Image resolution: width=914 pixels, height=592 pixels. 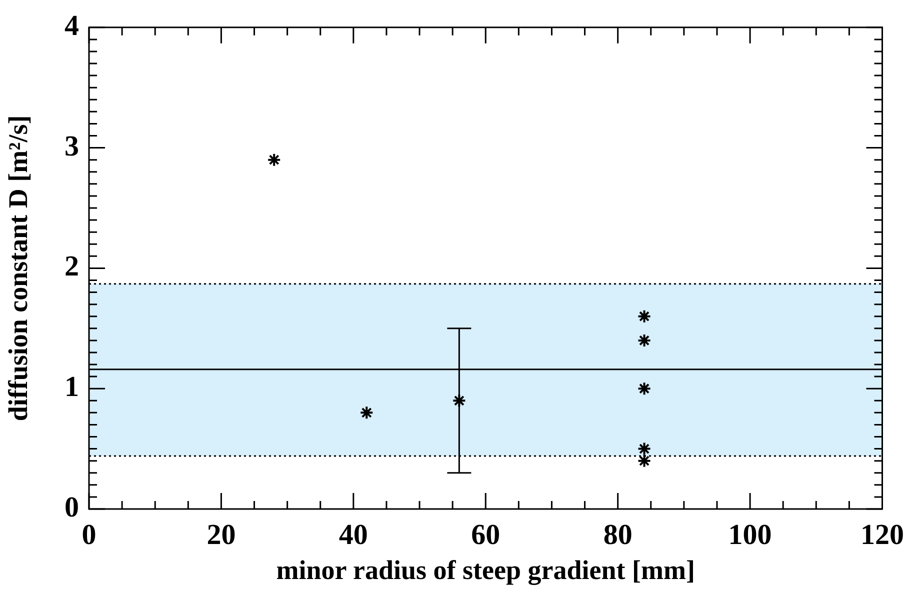 I want to click on y-axis-title: diffusion constant D [m²/s], so click(x=18, y=268).